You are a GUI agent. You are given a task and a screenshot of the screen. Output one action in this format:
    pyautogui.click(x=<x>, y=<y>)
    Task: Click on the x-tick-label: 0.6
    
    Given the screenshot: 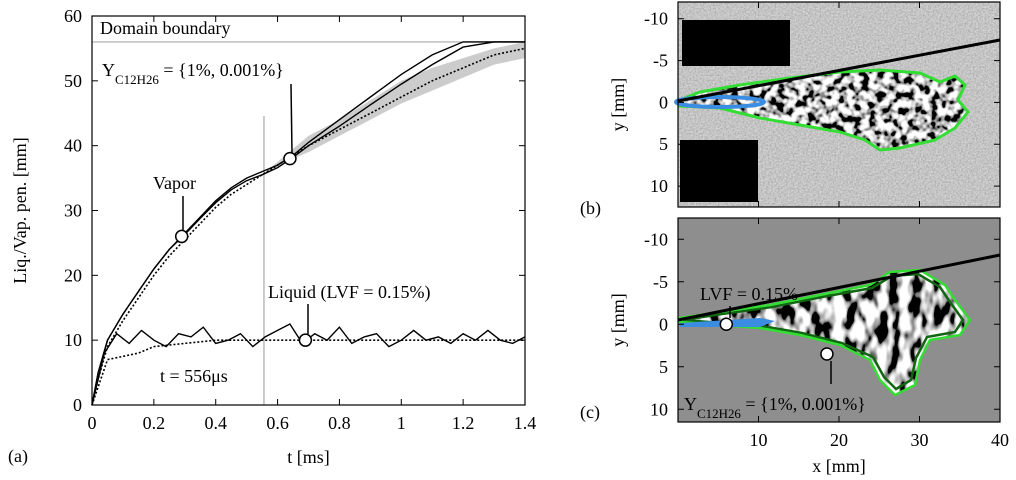 What is the action you would take?
    pyautogui.click(x=277, y=423)
    